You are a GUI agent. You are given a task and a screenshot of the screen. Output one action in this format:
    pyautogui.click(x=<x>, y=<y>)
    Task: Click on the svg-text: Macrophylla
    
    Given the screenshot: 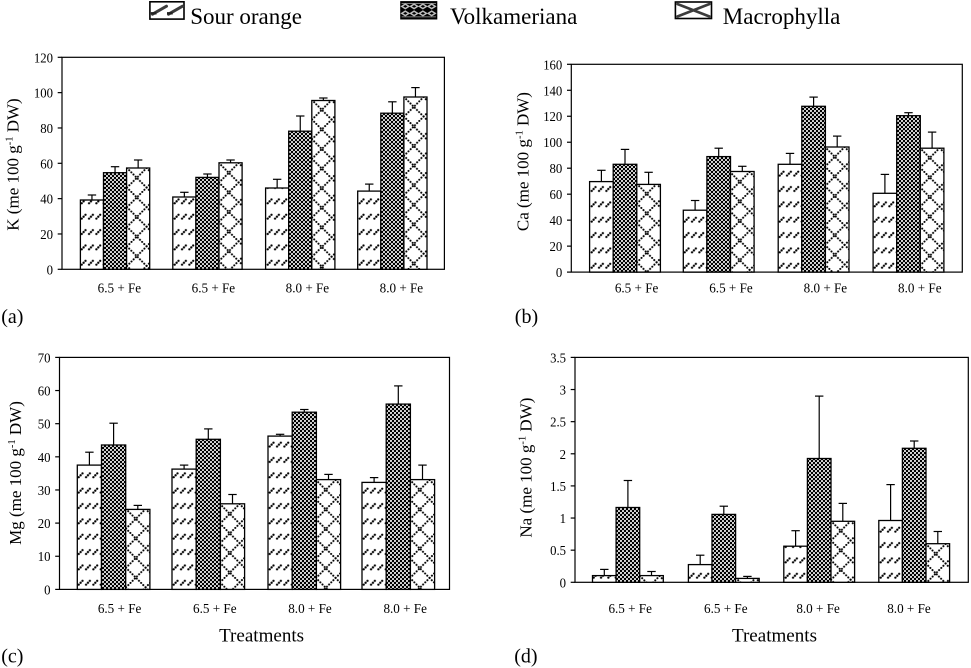 What is the action you would take?
    pyautogui.click(x=782, y=16)
    